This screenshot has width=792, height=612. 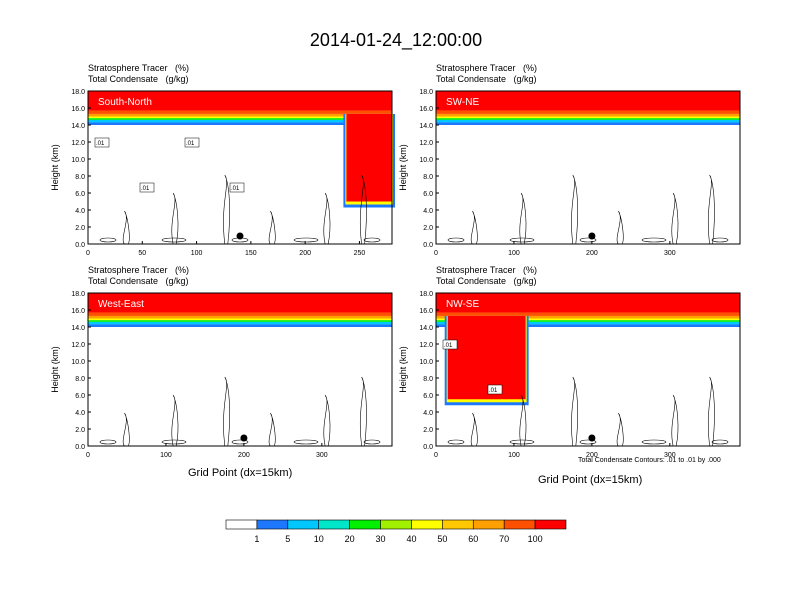 I want to click on y-tick-label: 16.0, so click(x=78, y=311).